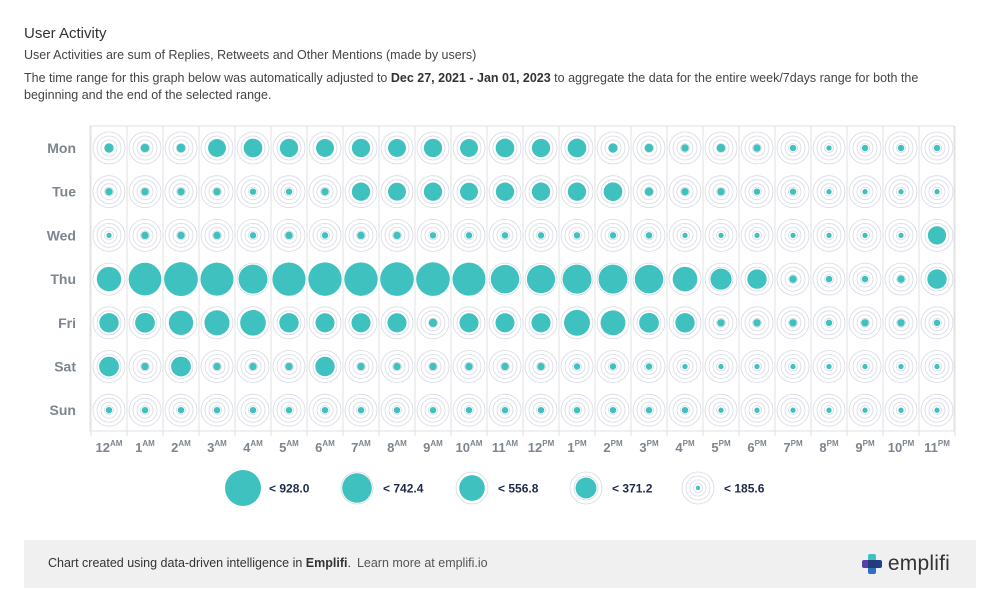  I want to click on x-tick-label: 5PM, so click(721, 447).